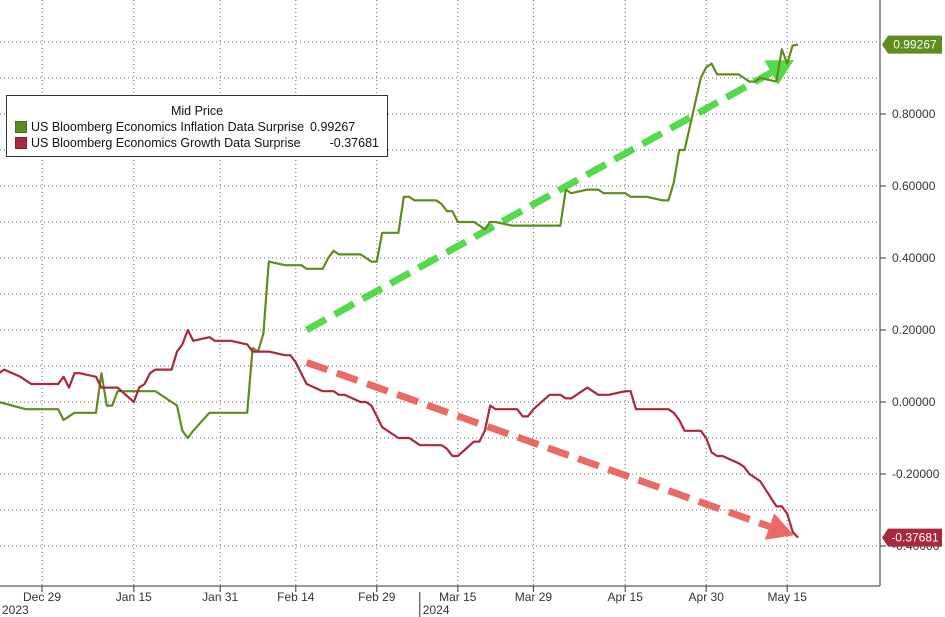  What do you see at coordinates (916, 474) in the screenshot?
I see `y-tick-label: -0.20000` at bounding box center [916, 474].